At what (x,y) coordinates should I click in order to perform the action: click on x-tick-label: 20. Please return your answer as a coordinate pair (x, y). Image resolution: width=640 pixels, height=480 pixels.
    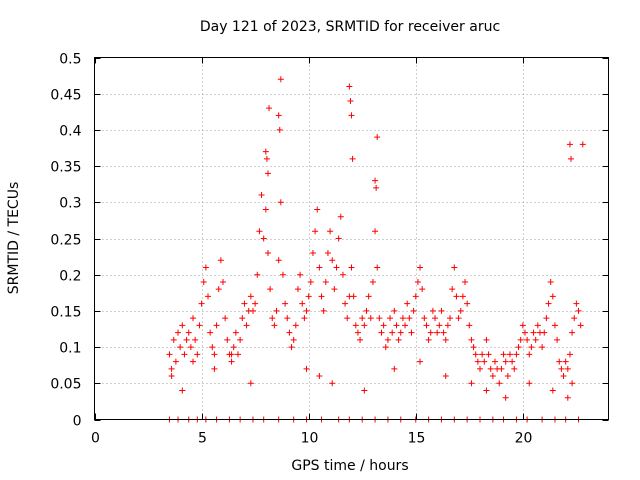
    Looking at the image, I should click on (524, 439).